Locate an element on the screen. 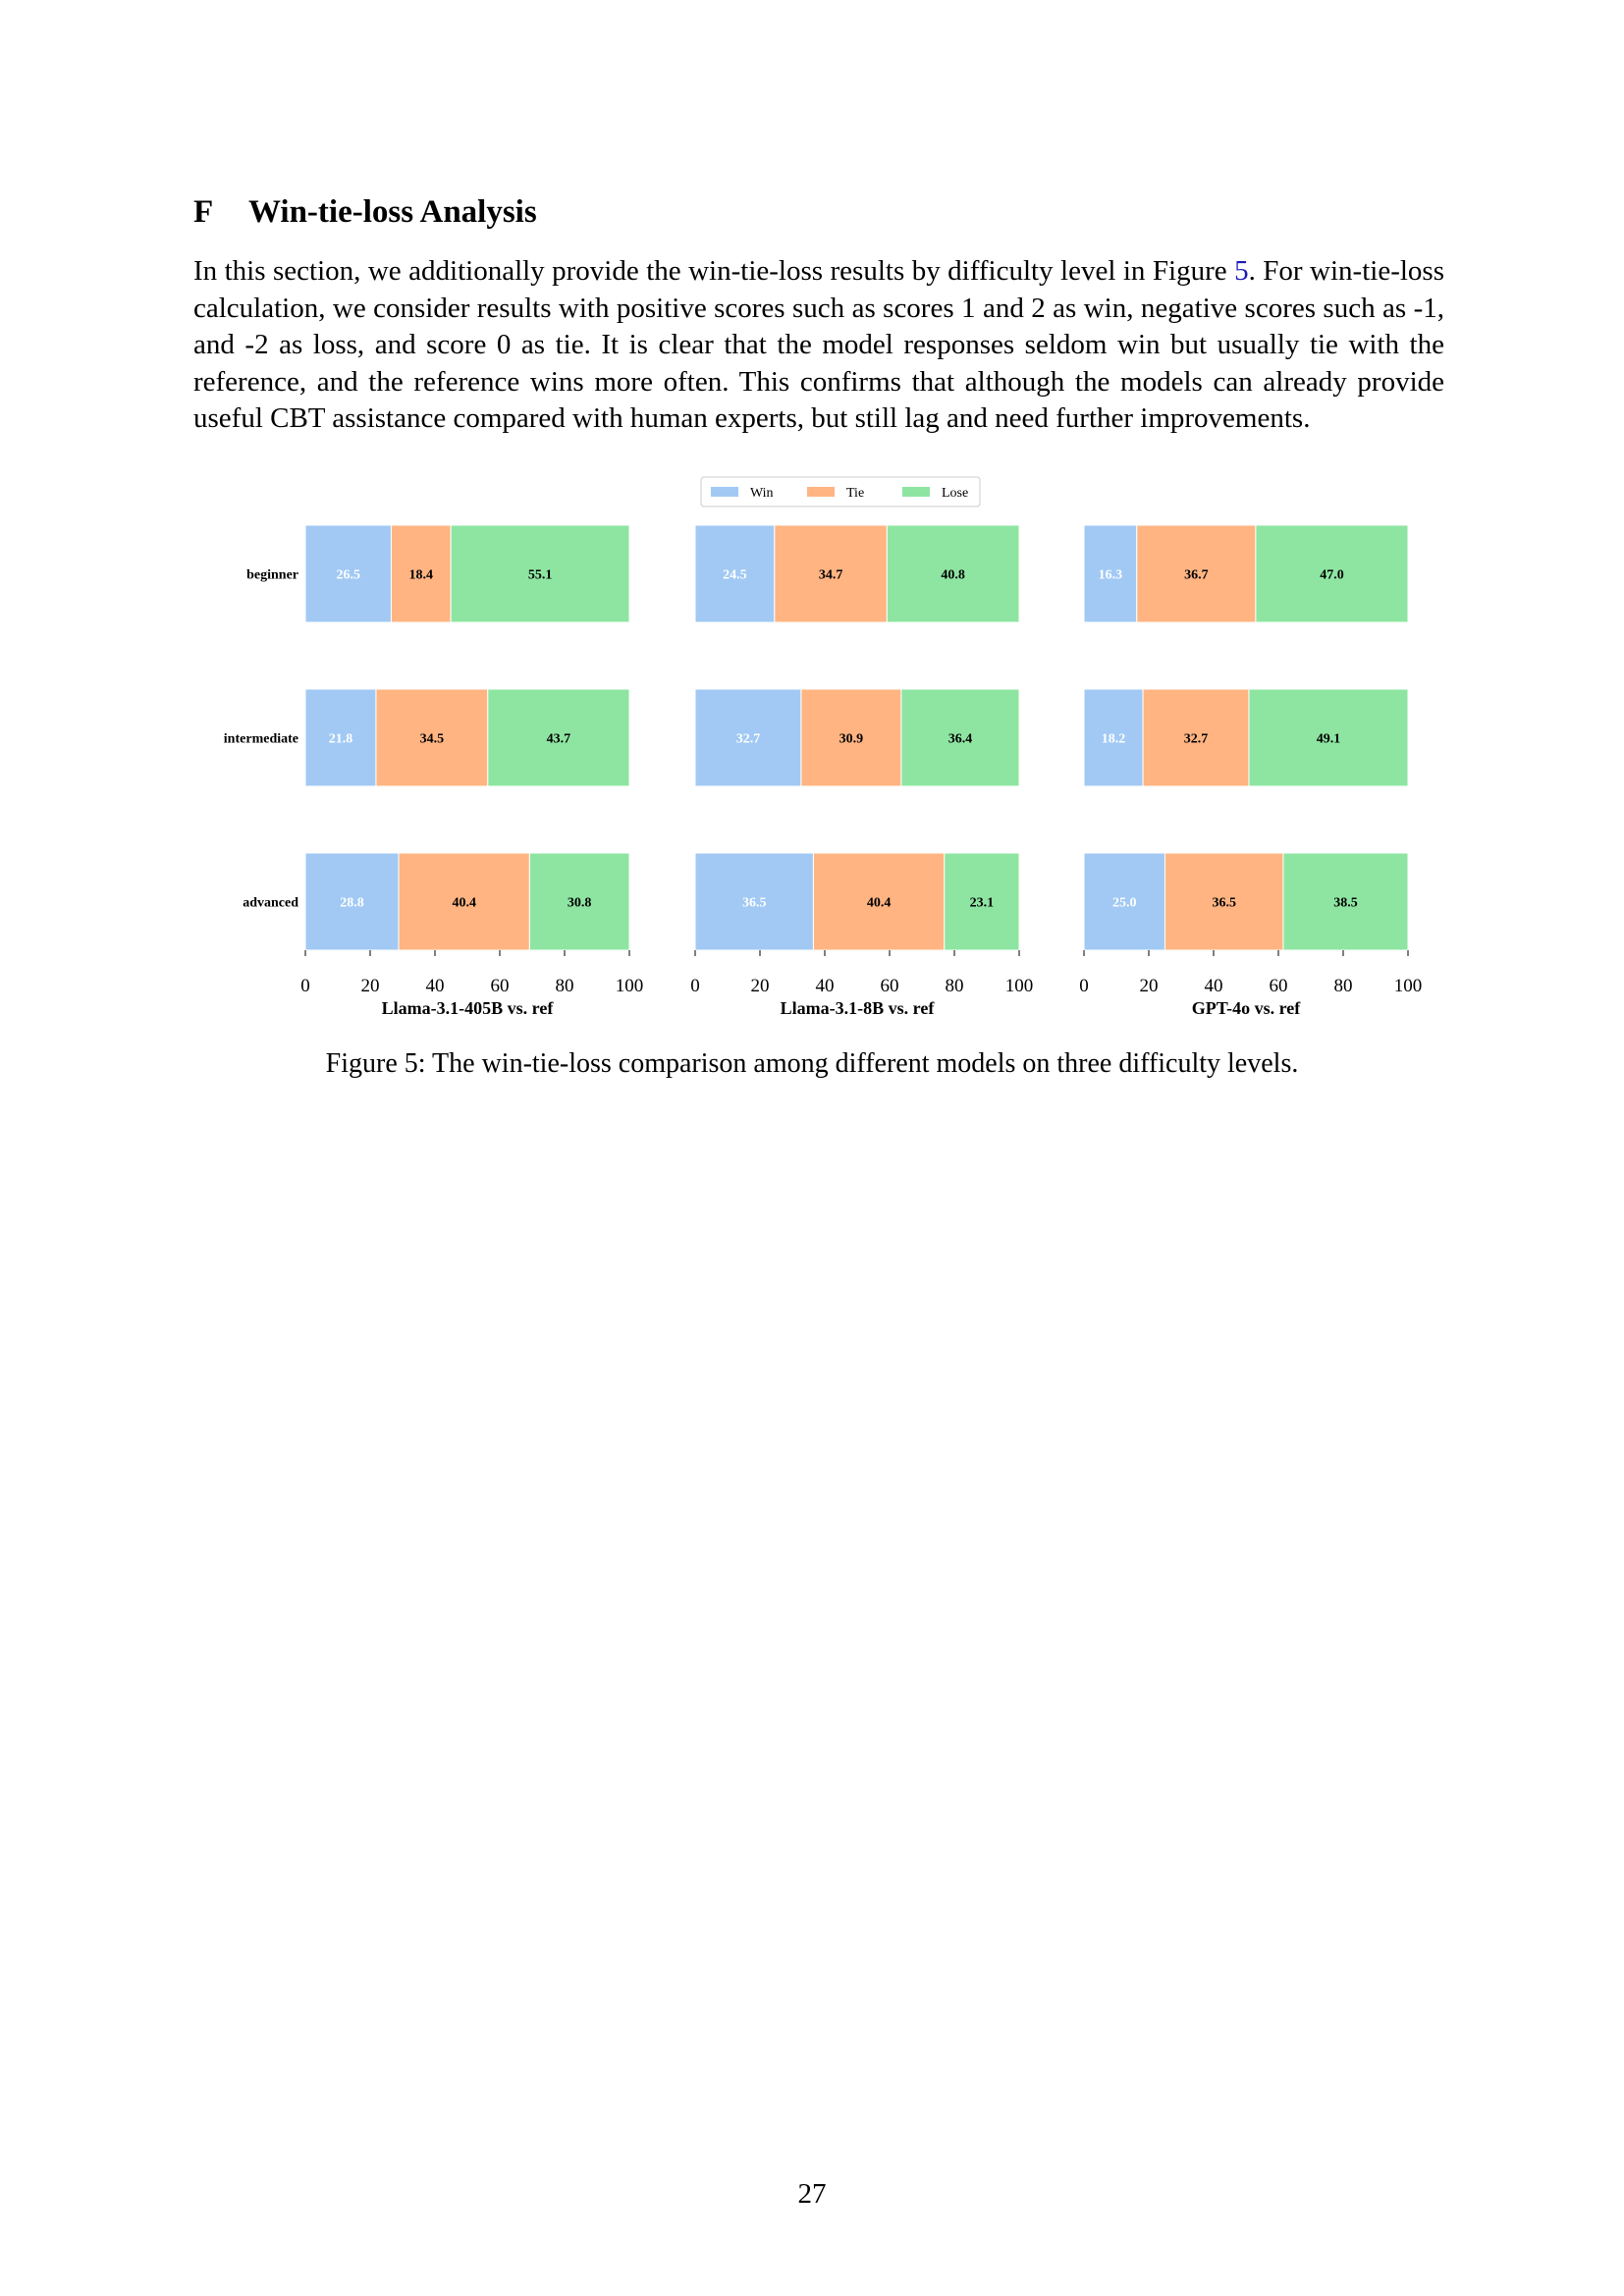 The height and width of the screenshot is (2296, 1624). x-axis-label-p1: Llama-3.1-405B vs. ref is located at coordinates (468, 1008).